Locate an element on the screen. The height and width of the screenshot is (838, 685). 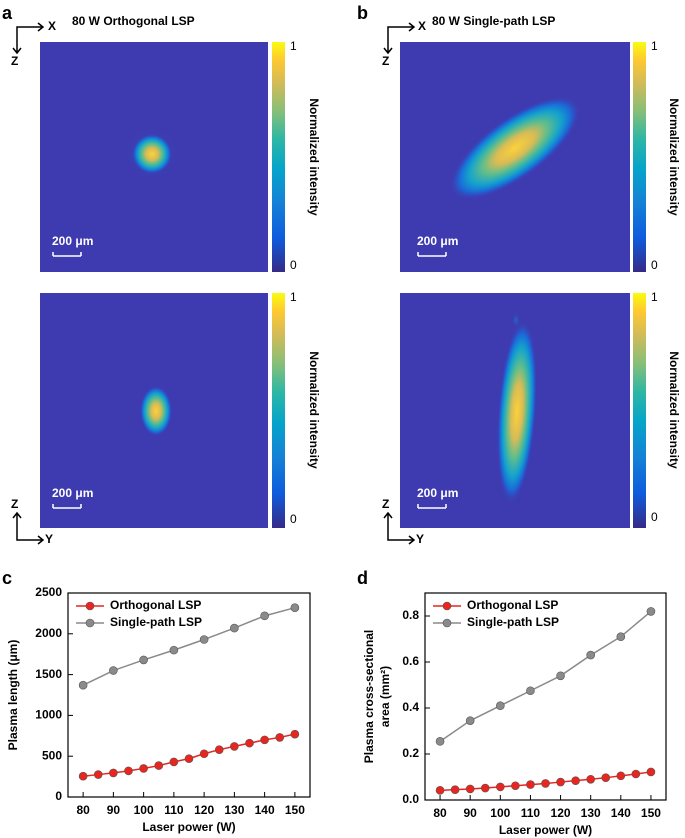
x-tick-label: 80 is located at coordinates (83, 810).